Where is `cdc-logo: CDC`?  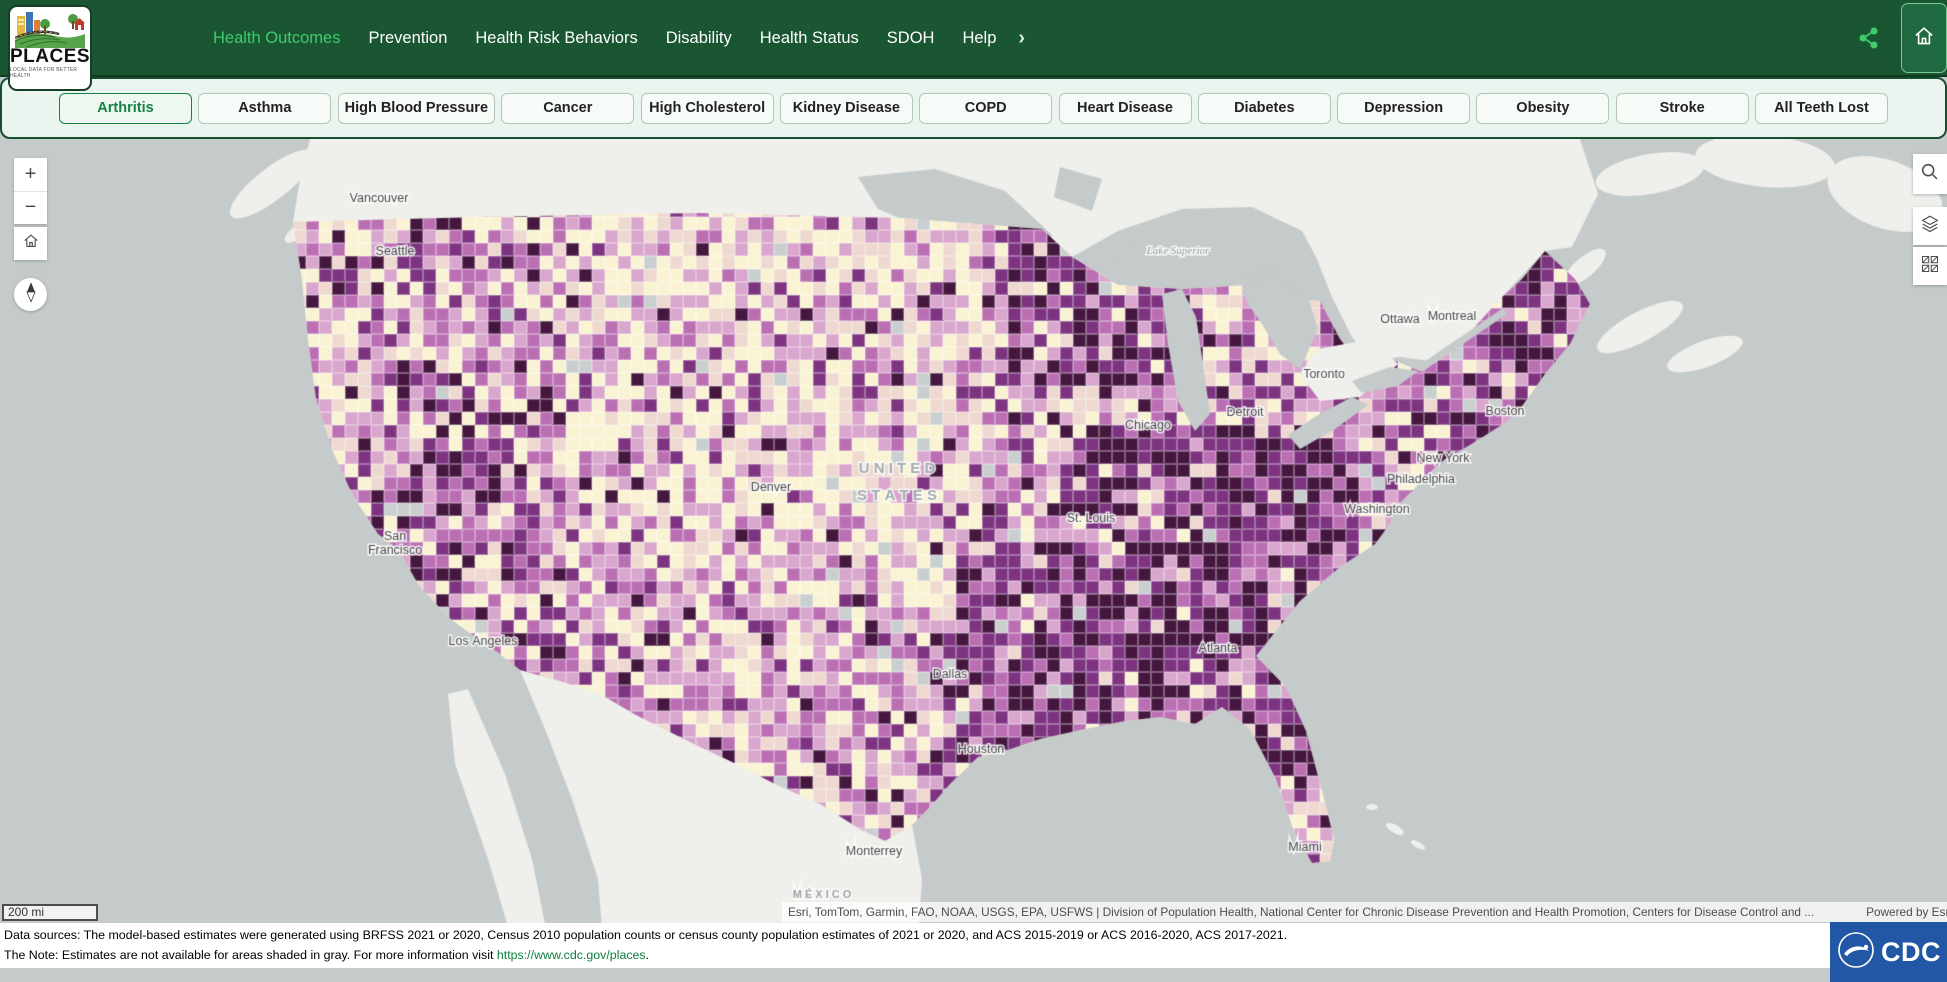 cdc-logo: CDC is located at coordinates (1888, 952).